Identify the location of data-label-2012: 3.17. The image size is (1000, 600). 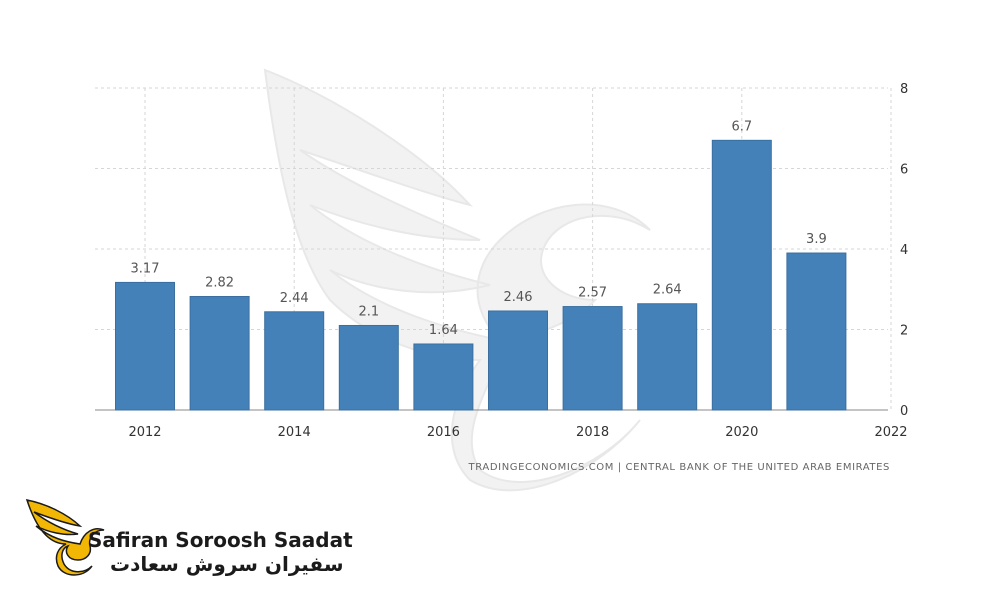
(145, 268).